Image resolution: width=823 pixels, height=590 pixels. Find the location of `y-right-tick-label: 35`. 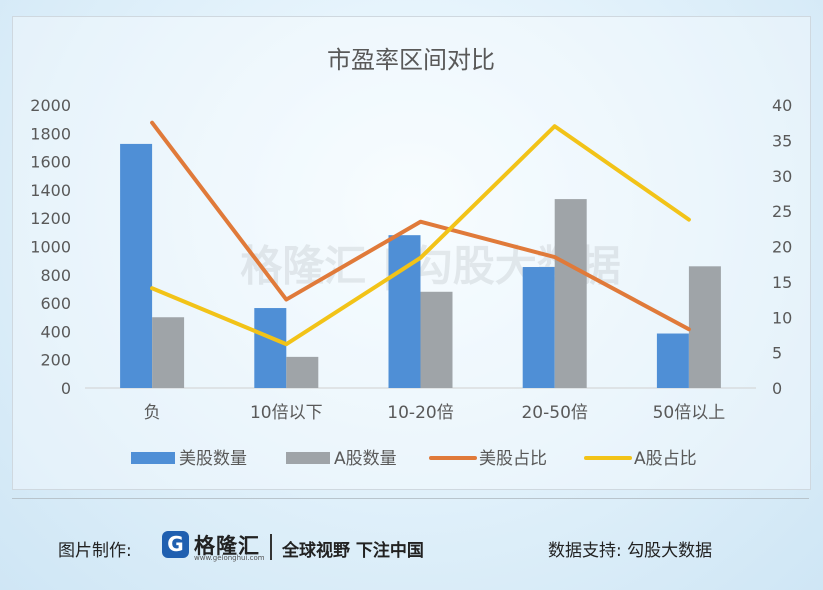

y-right-tick-label: 35 is located at coordinates (782, 140).